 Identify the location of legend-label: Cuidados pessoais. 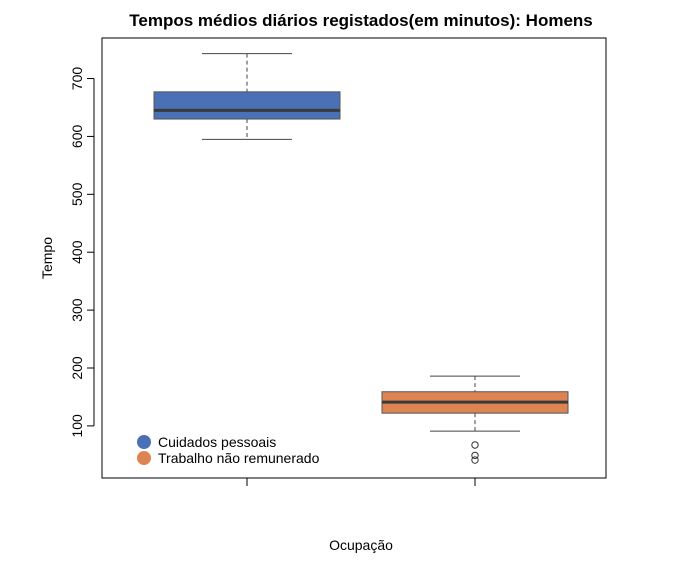
(217, 442).